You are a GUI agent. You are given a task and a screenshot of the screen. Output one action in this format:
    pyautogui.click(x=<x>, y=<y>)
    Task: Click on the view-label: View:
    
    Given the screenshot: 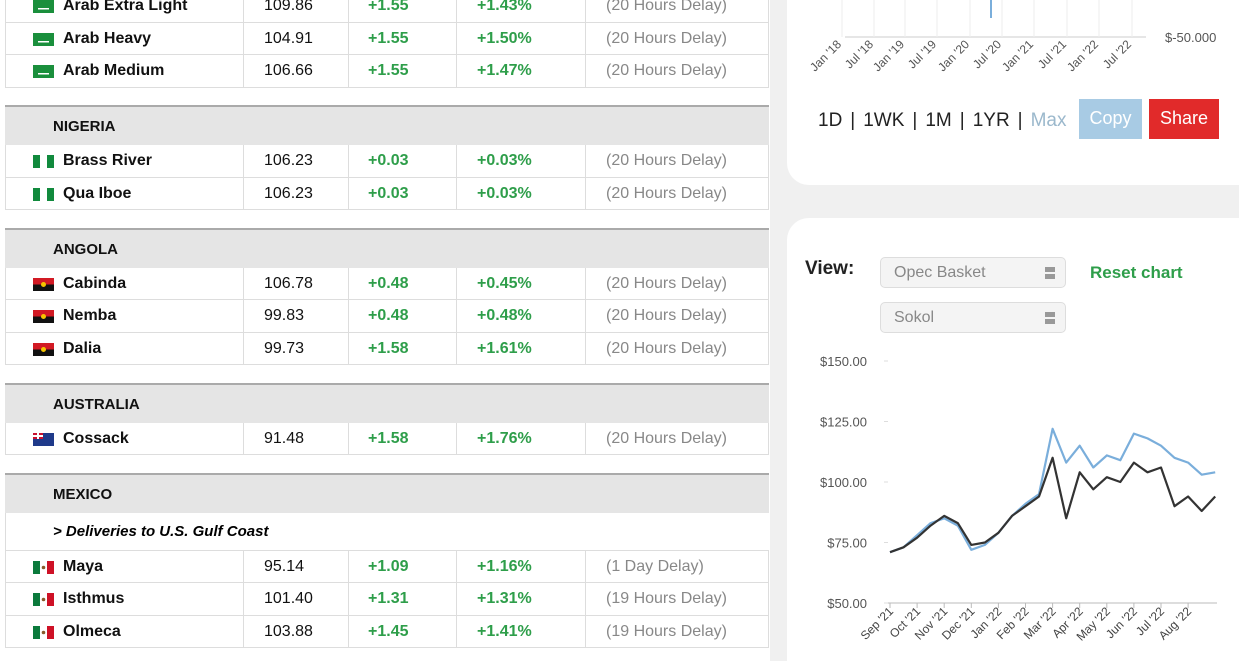 What is the action you would take?
    pyautogui.click(x=830, y=268)
    